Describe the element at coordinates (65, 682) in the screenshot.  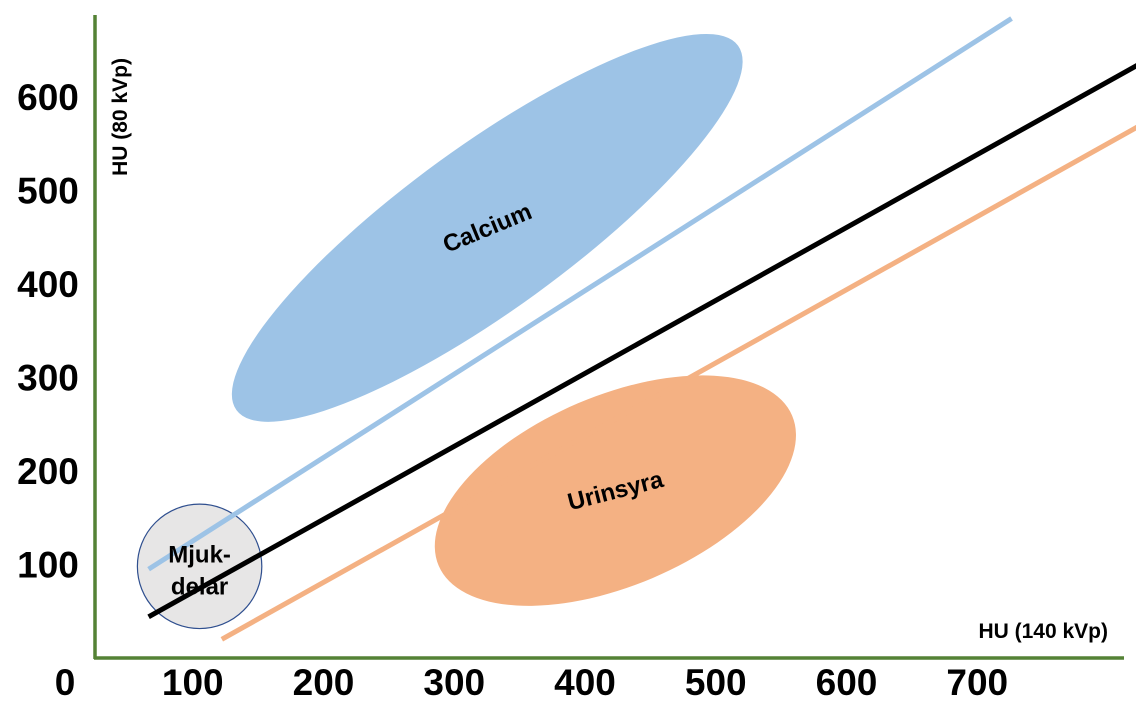
I see `x-tick-label: 0` at that location.